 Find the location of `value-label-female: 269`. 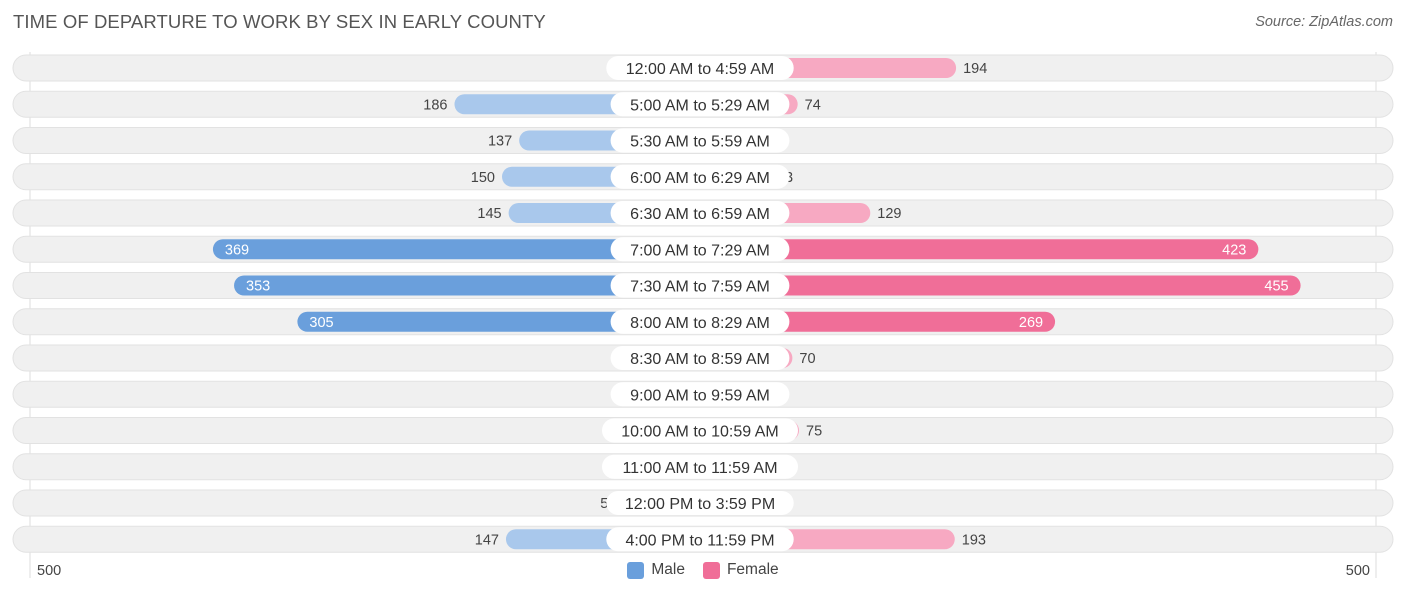

value-label-female: 269 is located at coordinates (1031, 323).